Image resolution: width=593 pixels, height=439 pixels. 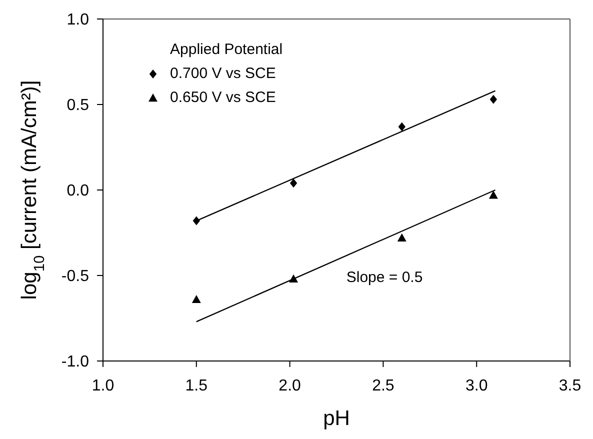 What do you see at coordinates (384, 277) in the screenshot?
I see `annotation: Slope = 0.5` at bounding box center [384, 277].